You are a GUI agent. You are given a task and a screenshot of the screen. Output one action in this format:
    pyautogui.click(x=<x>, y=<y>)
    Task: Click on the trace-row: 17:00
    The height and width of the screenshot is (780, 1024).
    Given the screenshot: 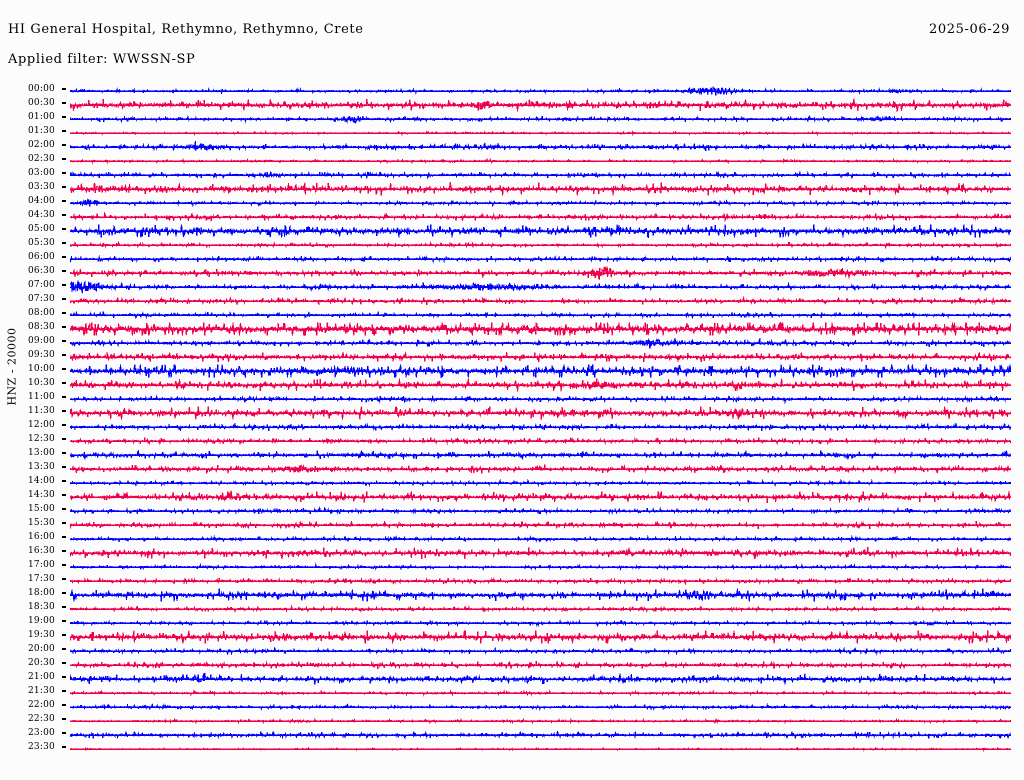 What is the action you would take?
    pyautogui.click(x=512, y=567)
    